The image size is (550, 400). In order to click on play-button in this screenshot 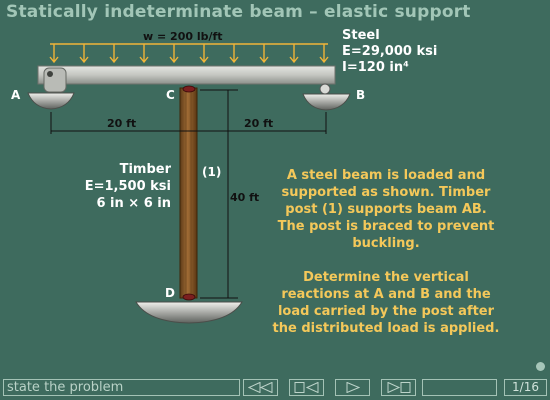, I will do `click(352, 387)`.